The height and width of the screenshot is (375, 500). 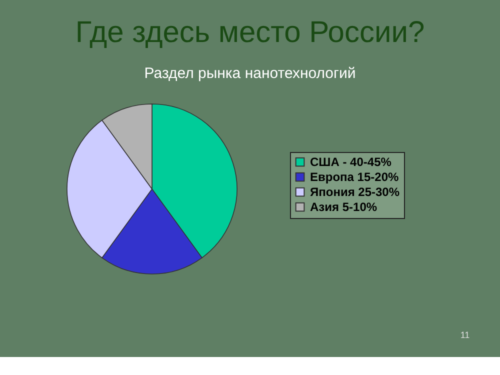 I want to click on legend-label: Азия 5-10%, so click(x=344, y=207).